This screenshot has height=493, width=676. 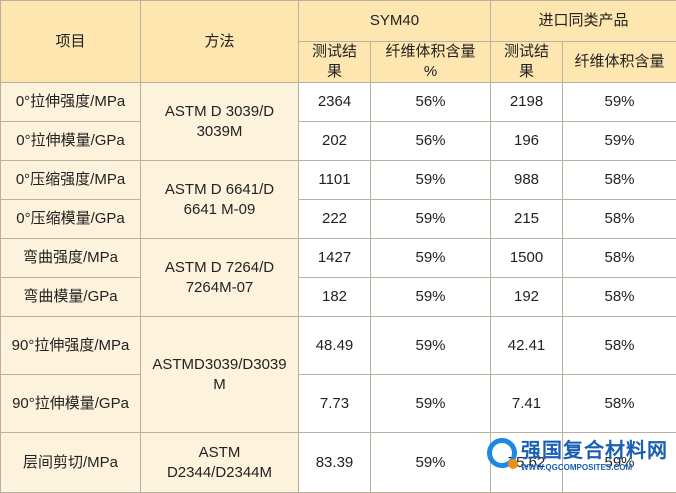 I want to click on cell: 988, so click(x=527, y=180).